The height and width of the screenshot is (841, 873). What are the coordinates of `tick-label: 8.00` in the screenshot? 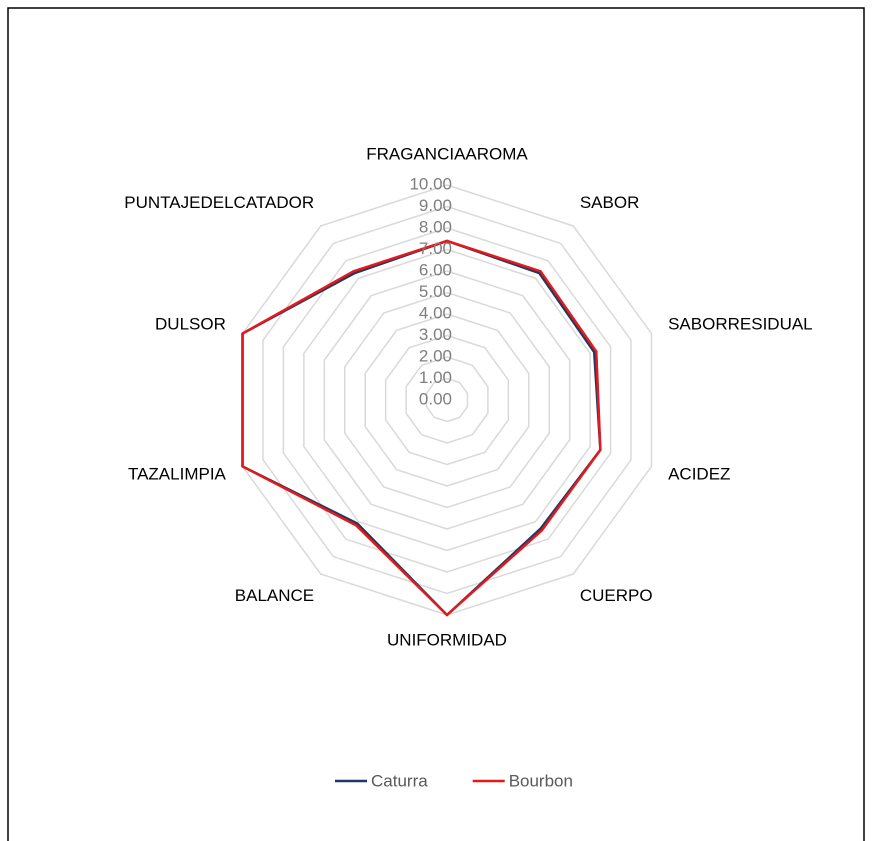 It's located at (435, 226).